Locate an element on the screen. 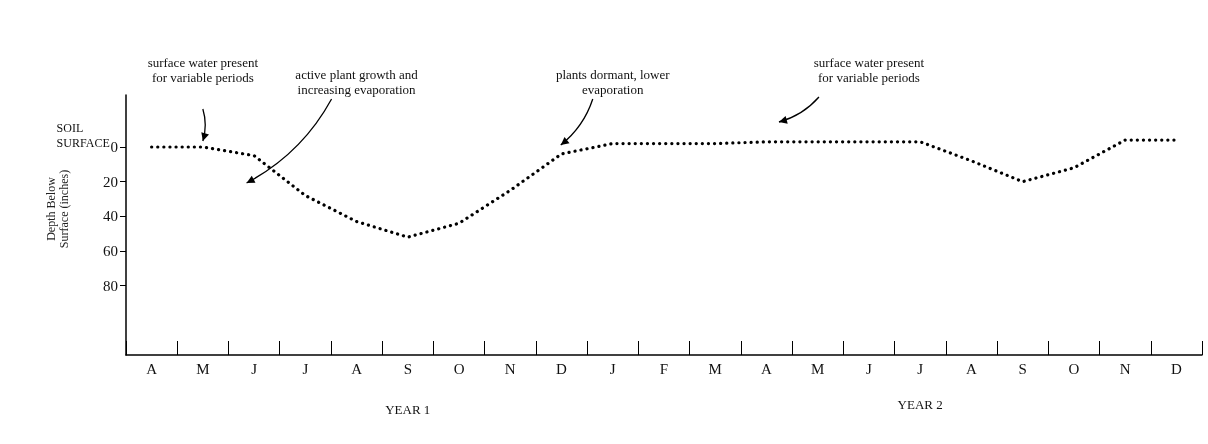 The height and width of the screenshot is (444, 1208). annotation: active plant growth and increasing evaporation is located at coordinates (356, 82).